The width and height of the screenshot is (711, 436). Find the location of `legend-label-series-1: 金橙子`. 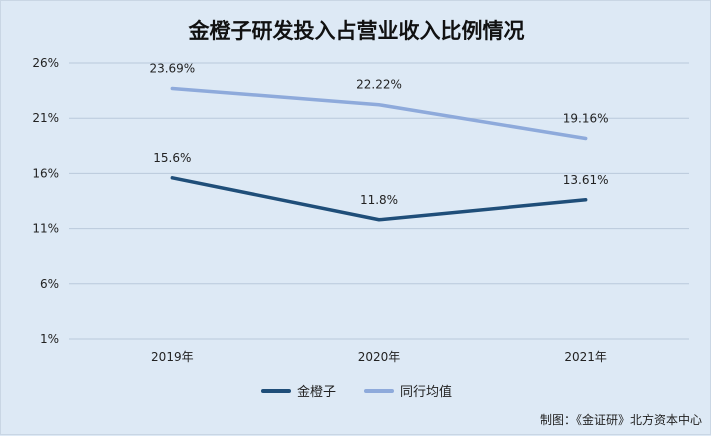

legend-label-series-1: 金橙子 is located at coordinates (316, 392).